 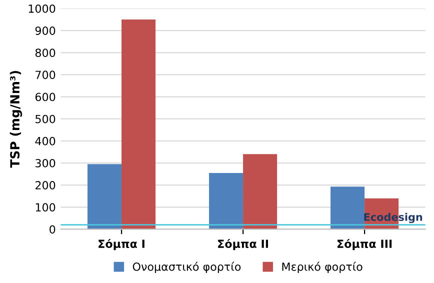 I want to click on y-tick-label: 500, so click(x=46, y=119).